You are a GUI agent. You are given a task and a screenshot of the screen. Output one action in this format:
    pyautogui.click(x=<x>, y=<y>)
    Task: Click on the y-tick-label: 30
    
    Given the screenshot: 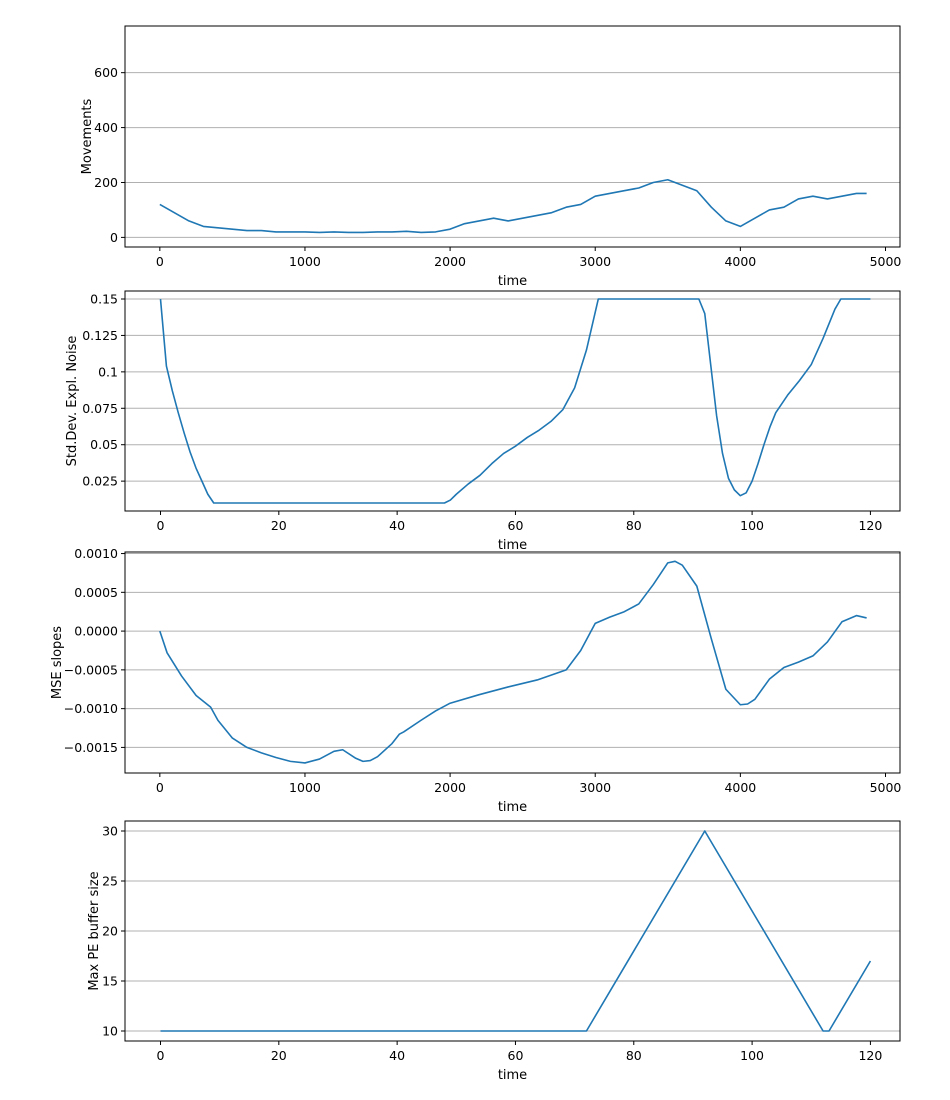 What is the action you would take?
    pyautogui.click(x=110, y=831)
    